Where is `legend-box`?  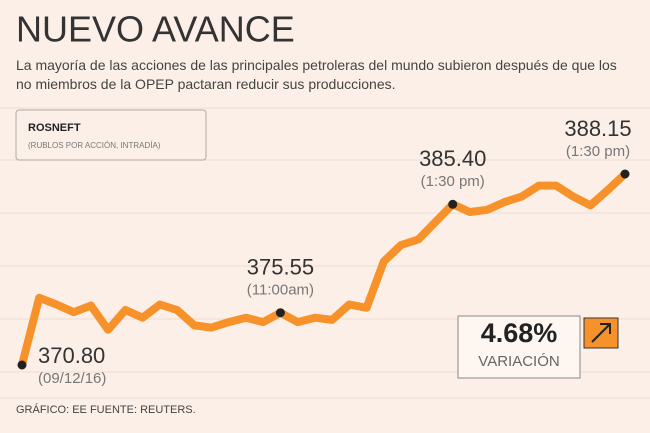 legend-box is located at coordinates (111, 135).